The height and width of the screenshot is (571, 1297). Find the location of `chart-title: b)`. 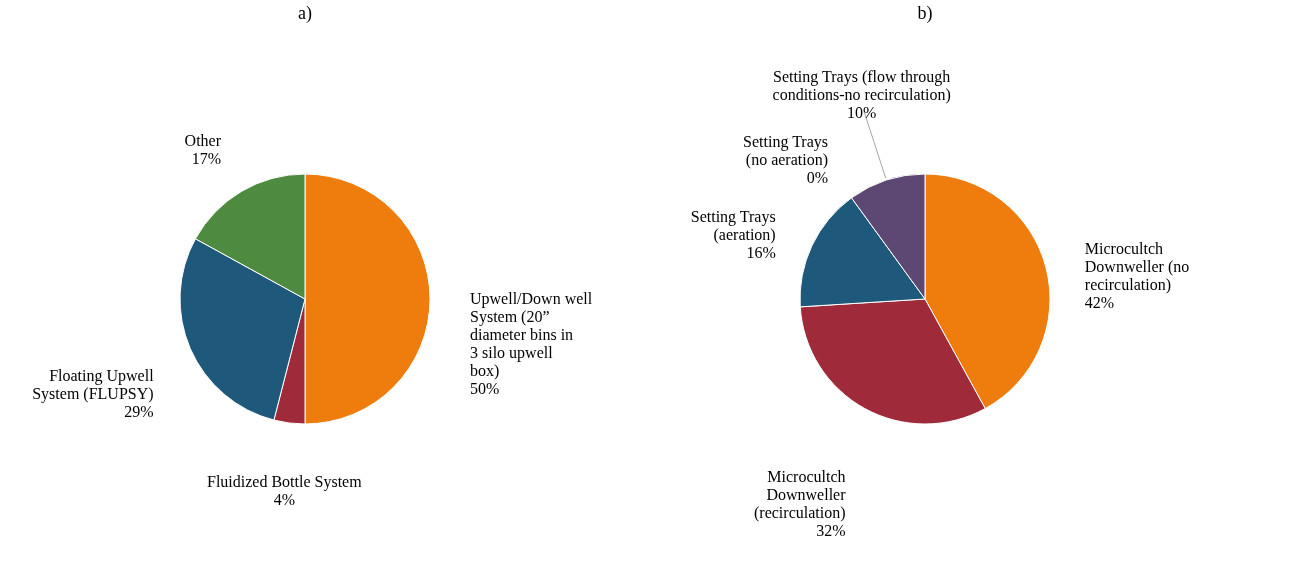

chart-title: b) is located at coordinates (925, 13).